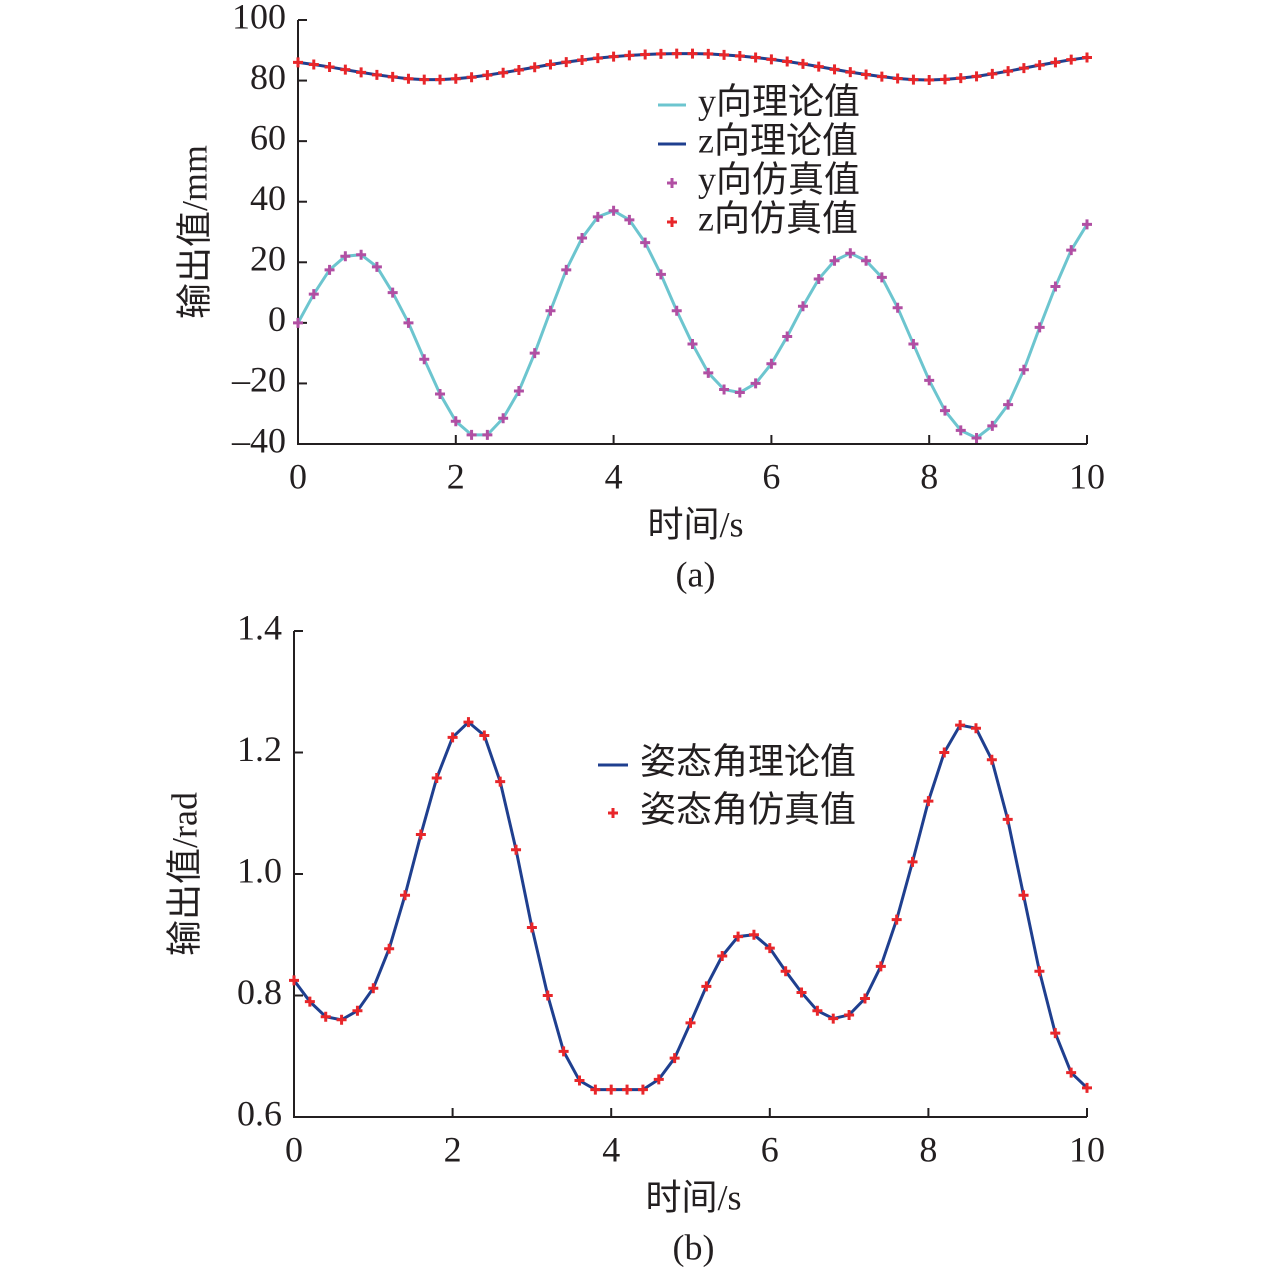 The image size is (1276, 1268). I want to click on x-tick-label: 10, so click(1087, 476).